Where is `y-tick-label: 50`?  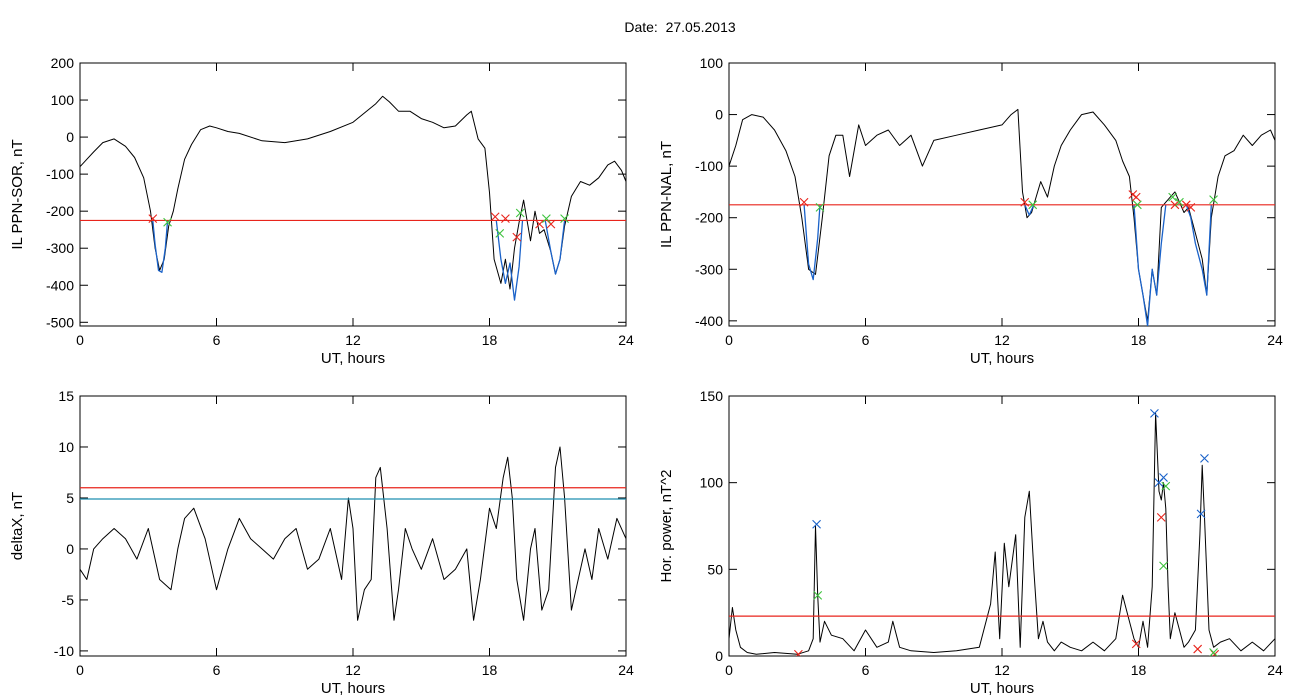 y-tick-label: 50 is located at coordinates (715, 569).